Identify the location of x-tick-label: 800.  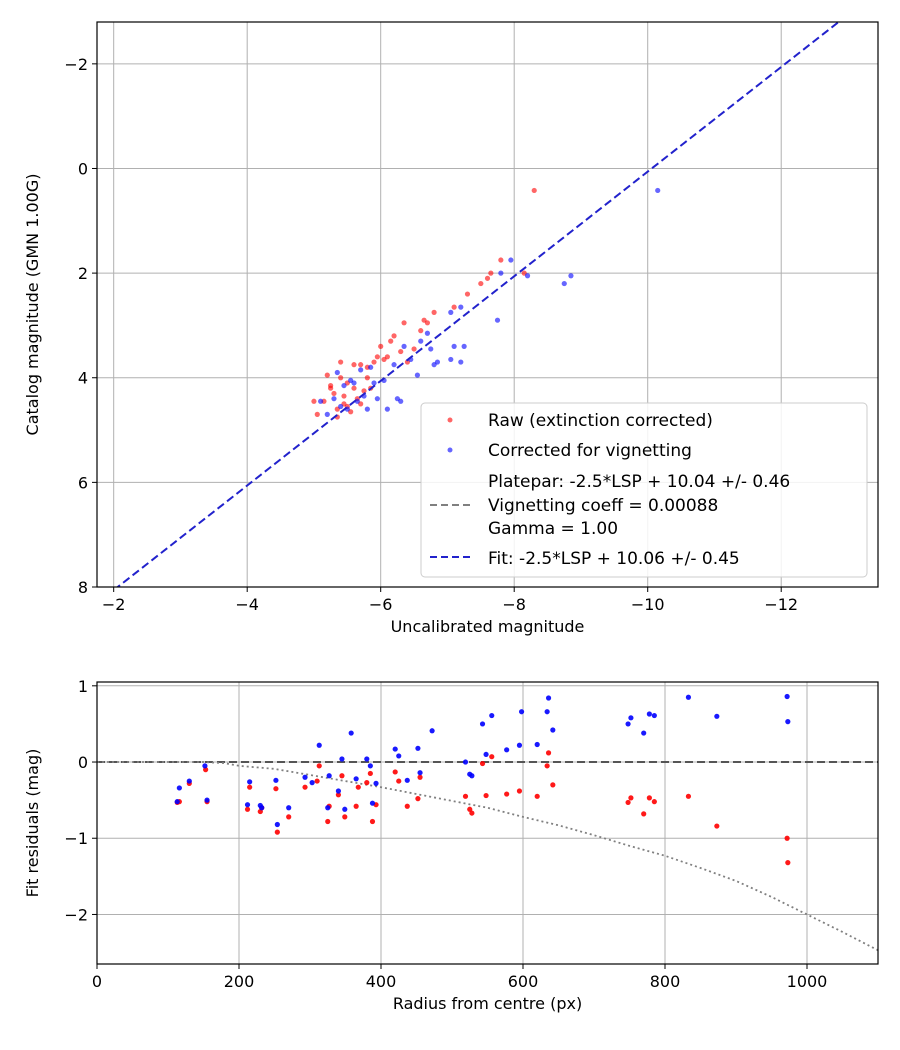
(665, 981).